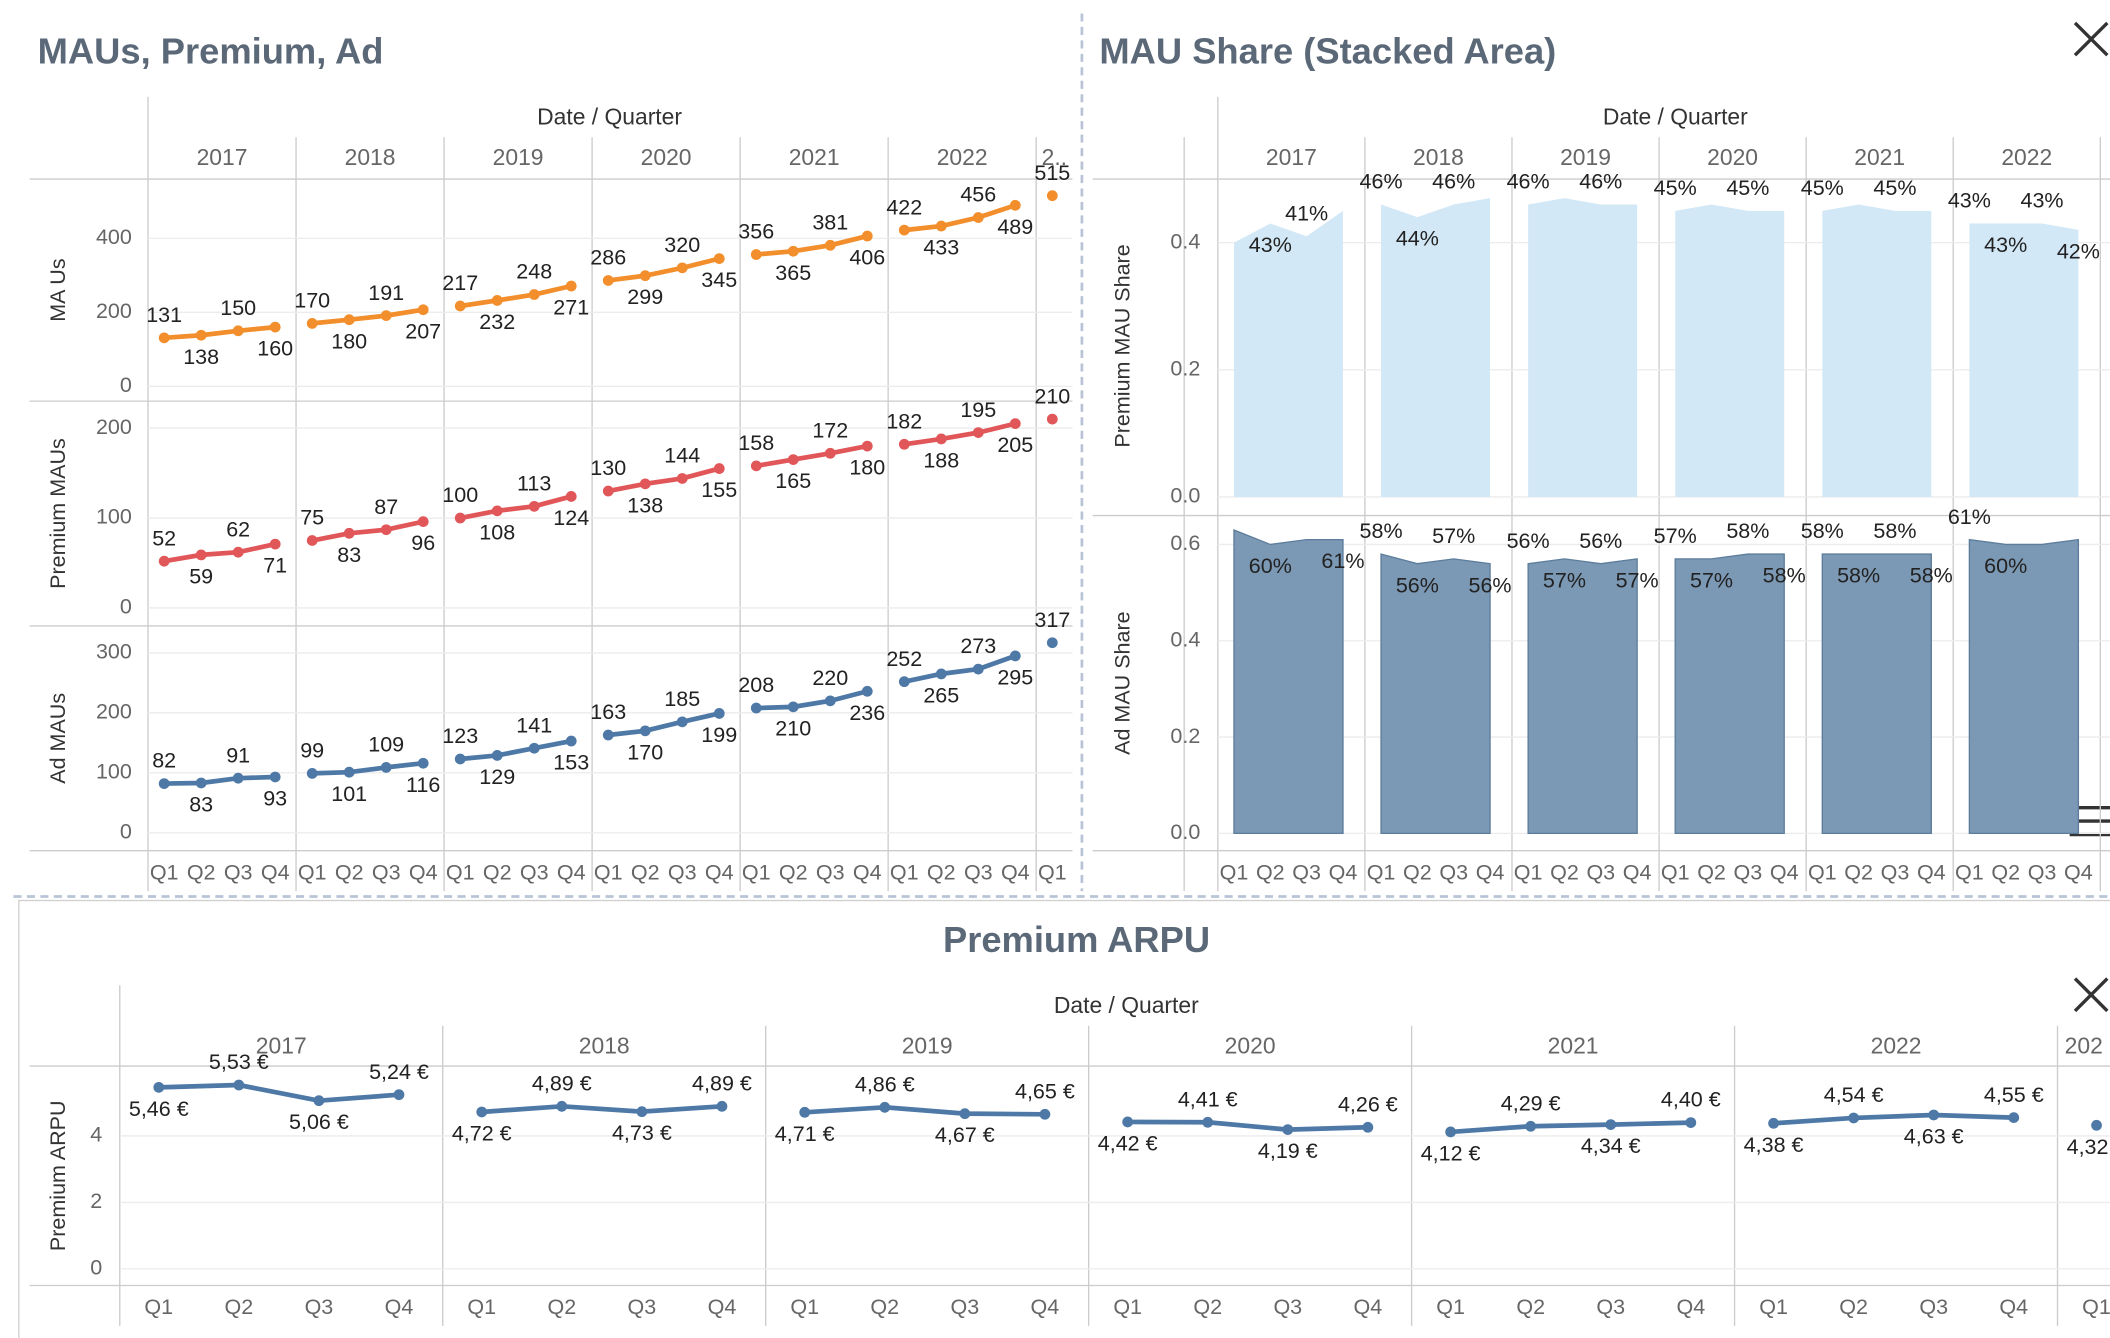  Describe the element at coordinates (222, 157) in the screenshot. I see `year-label: 2017` at that location.